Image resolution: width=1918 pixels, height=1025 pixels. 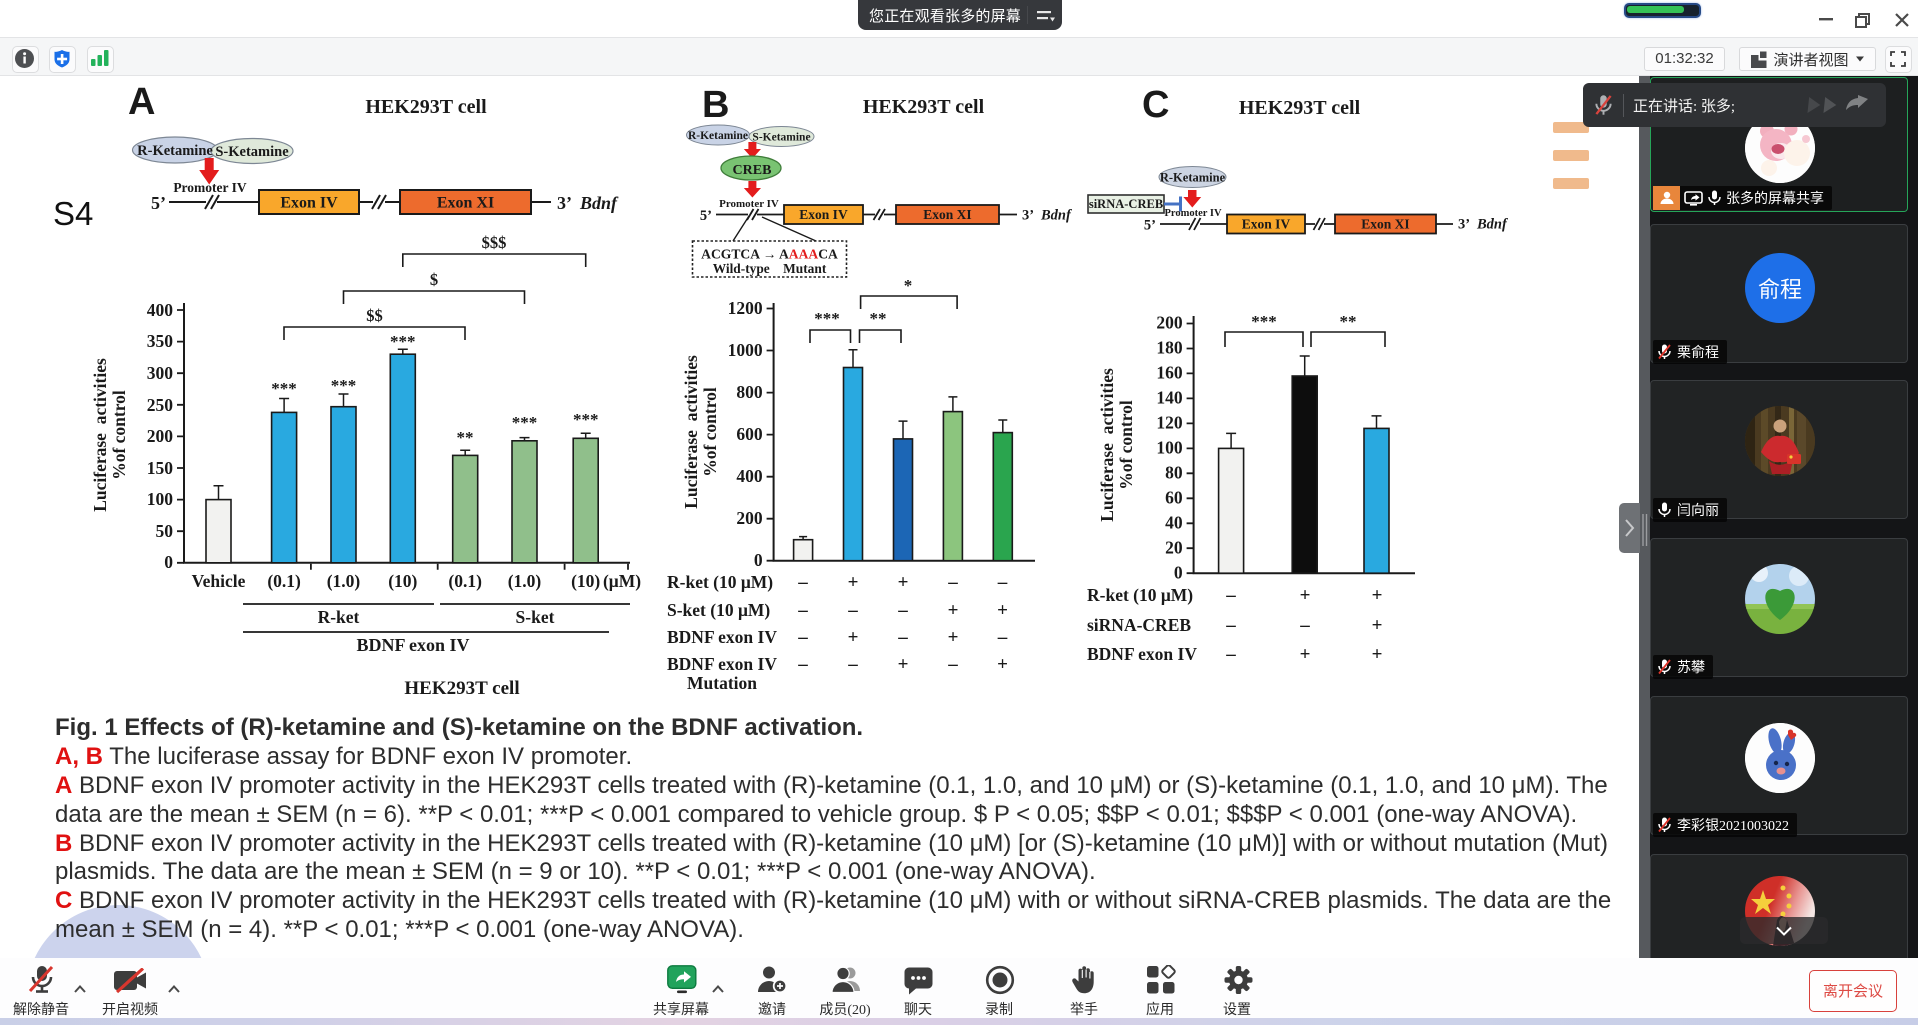 I want to click on svg-text: 150, so click(x=160, y=468).